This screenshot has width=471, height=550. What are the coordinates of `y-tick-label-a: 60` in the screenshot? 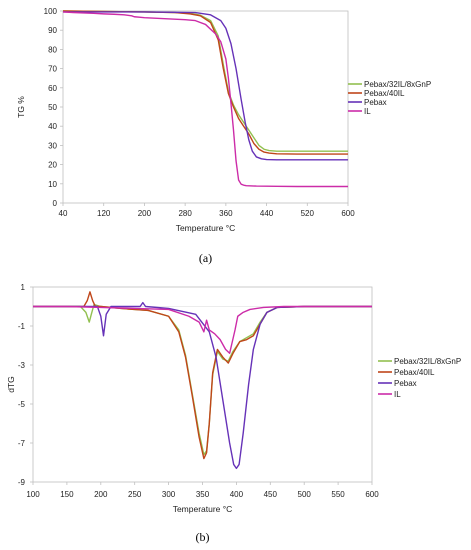 It's located at (52, 88).